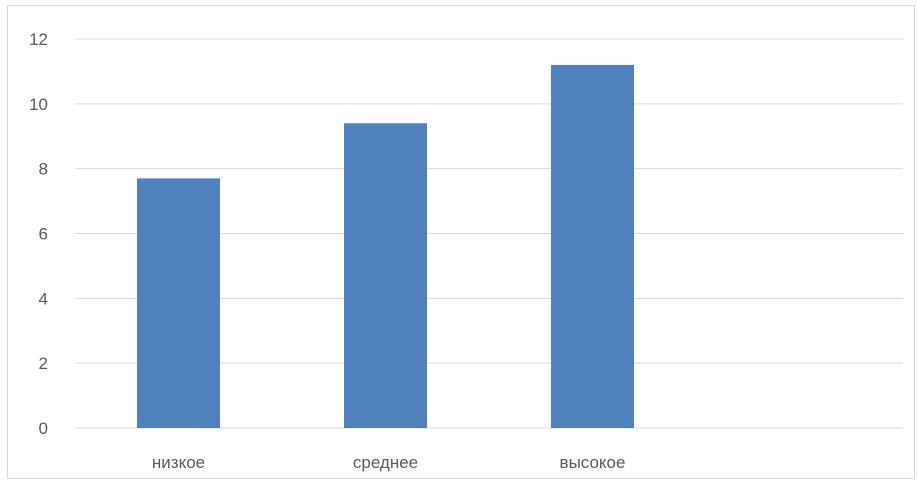 The image size is (917, 481). Describe the element at coordinates (593, 462) in the screenshot. I see `x-category-label: высокое` at that location.